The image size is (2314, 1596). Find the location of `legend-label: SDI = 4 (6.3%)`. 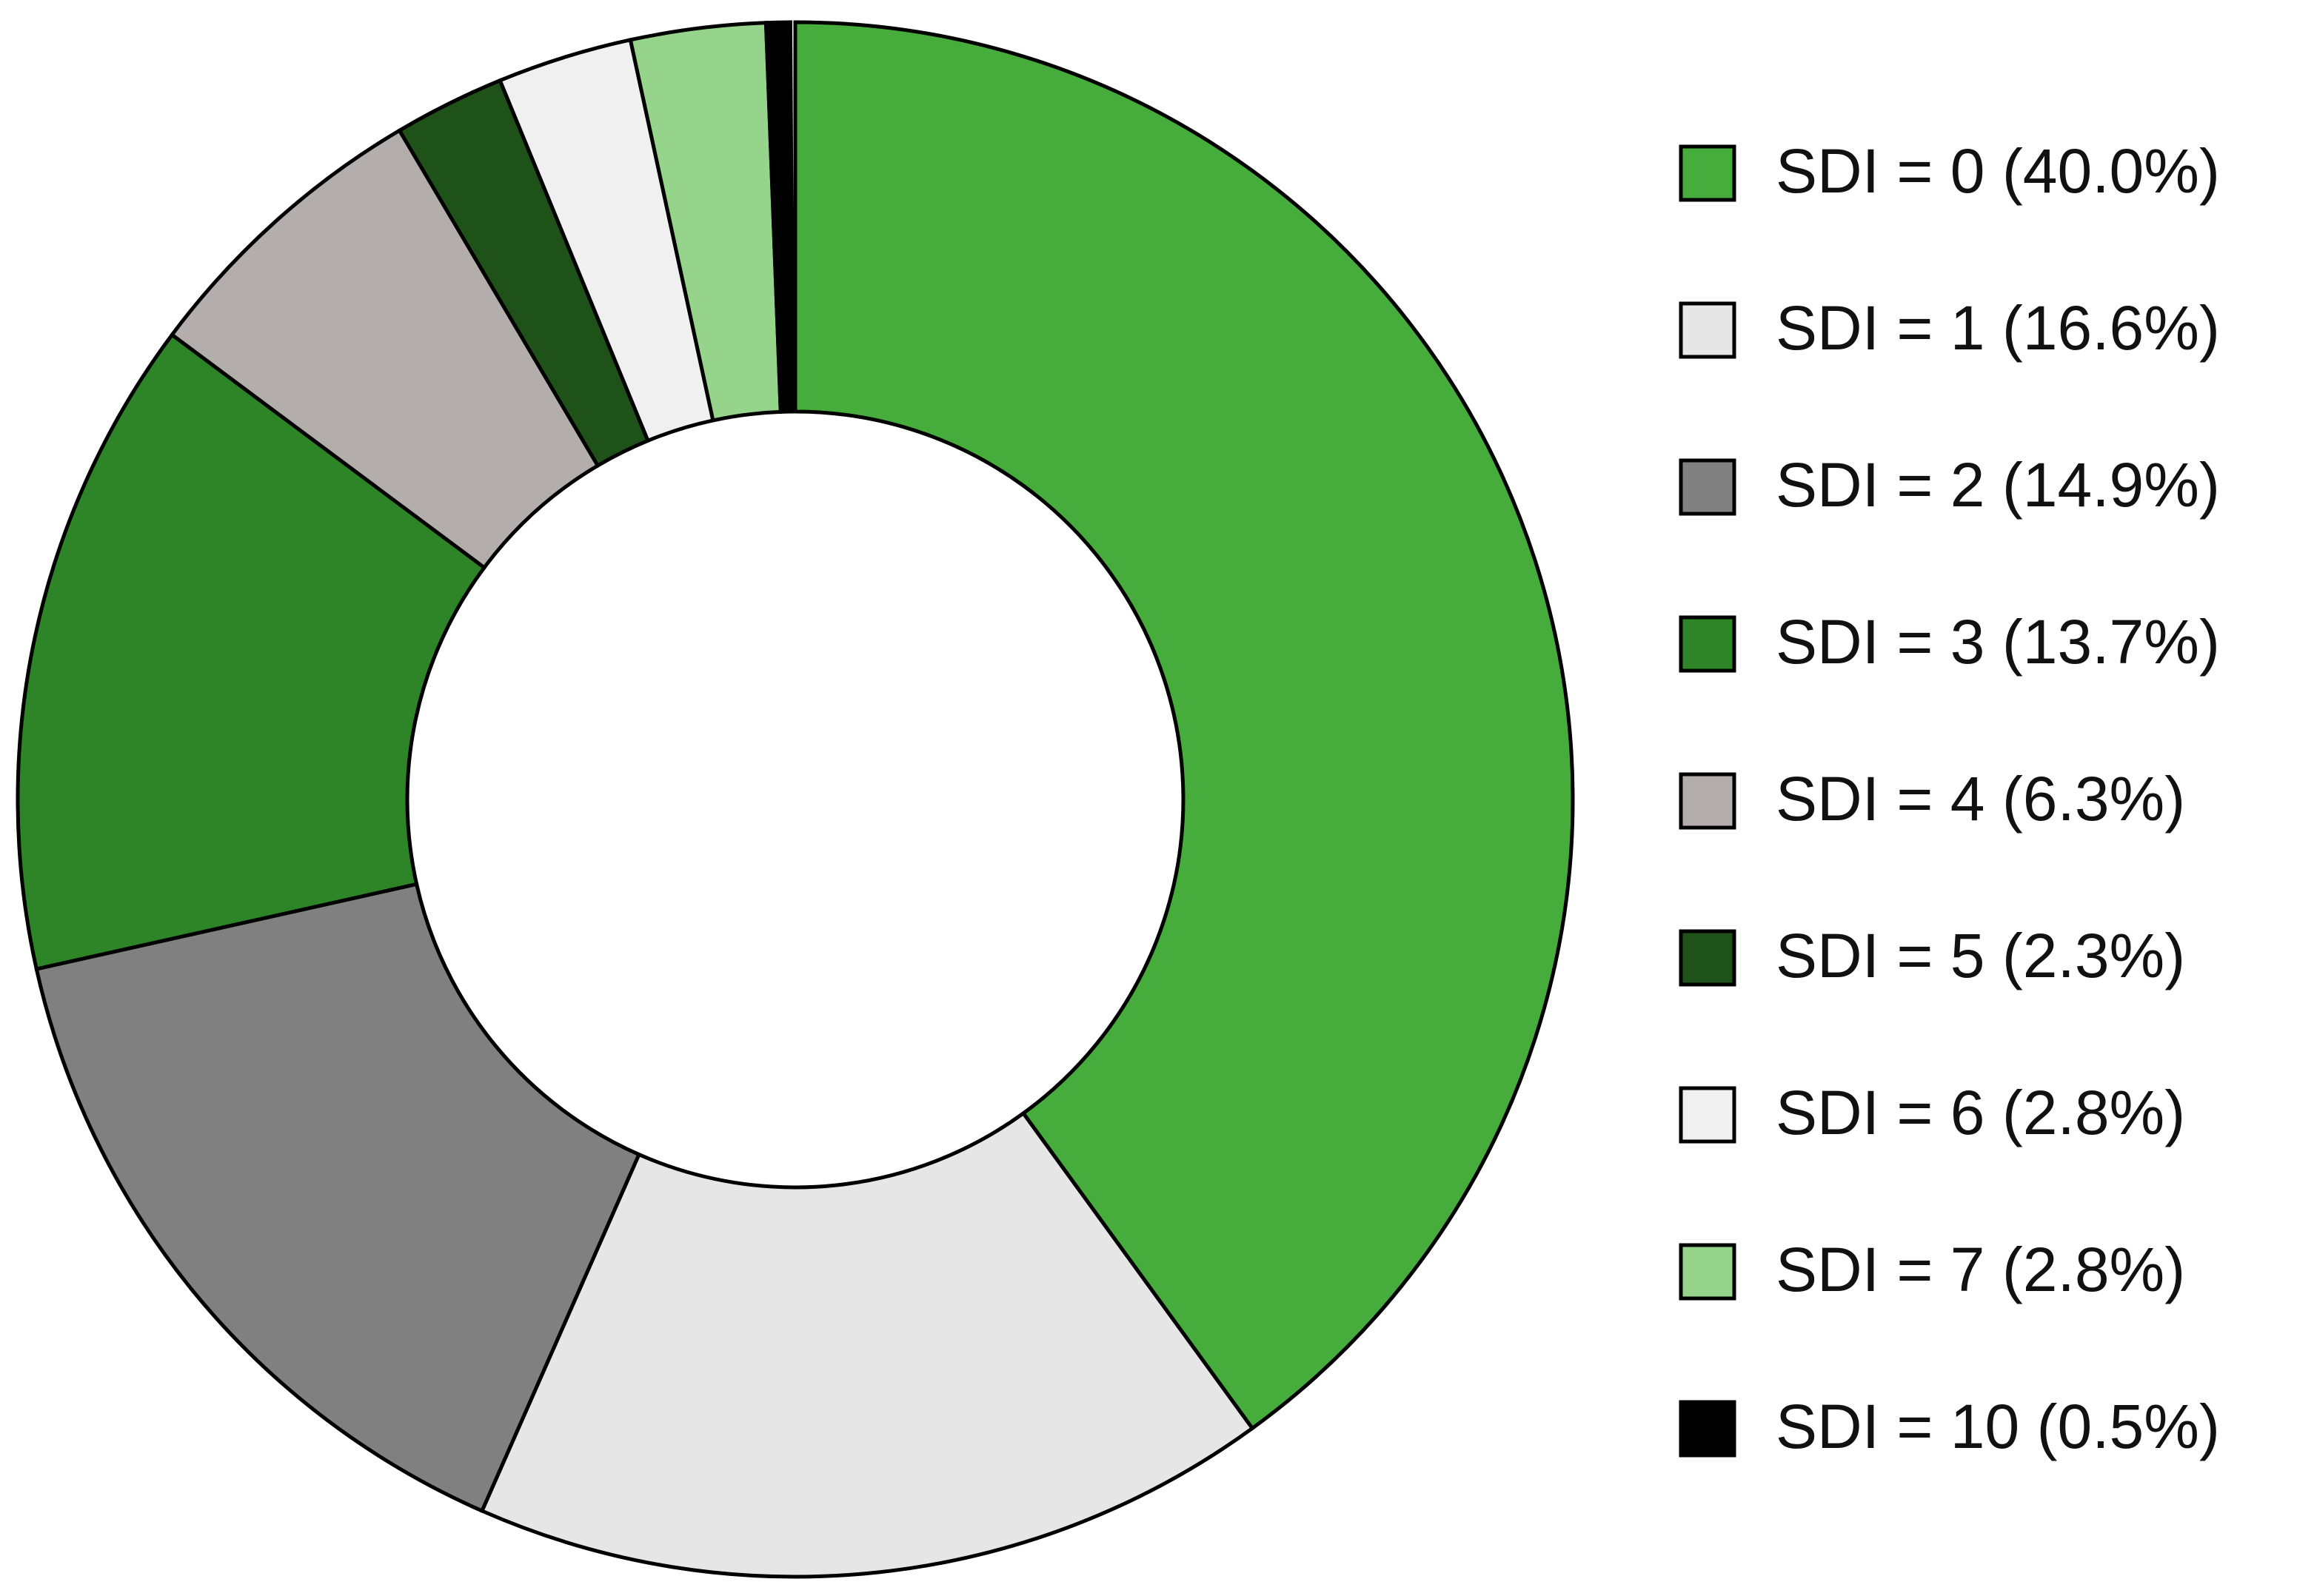

legend-label: SDI = 4 (6.3%) is located at coordinates (1981, 799).